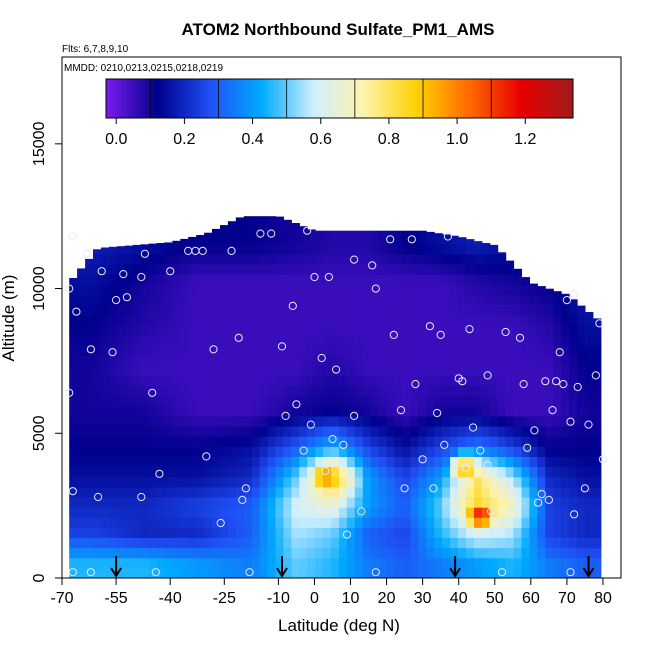  I want to click on x-tick-label: 60, so click(531, 598).